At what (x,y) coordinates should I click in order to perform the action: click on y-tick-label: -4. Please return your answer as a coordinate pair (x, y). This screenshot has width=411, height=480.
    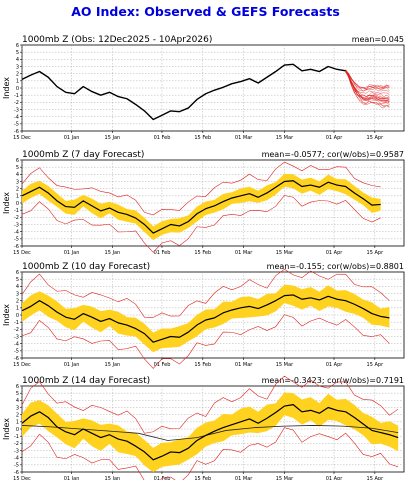
    Looking at the image, I should click on (16, 344).